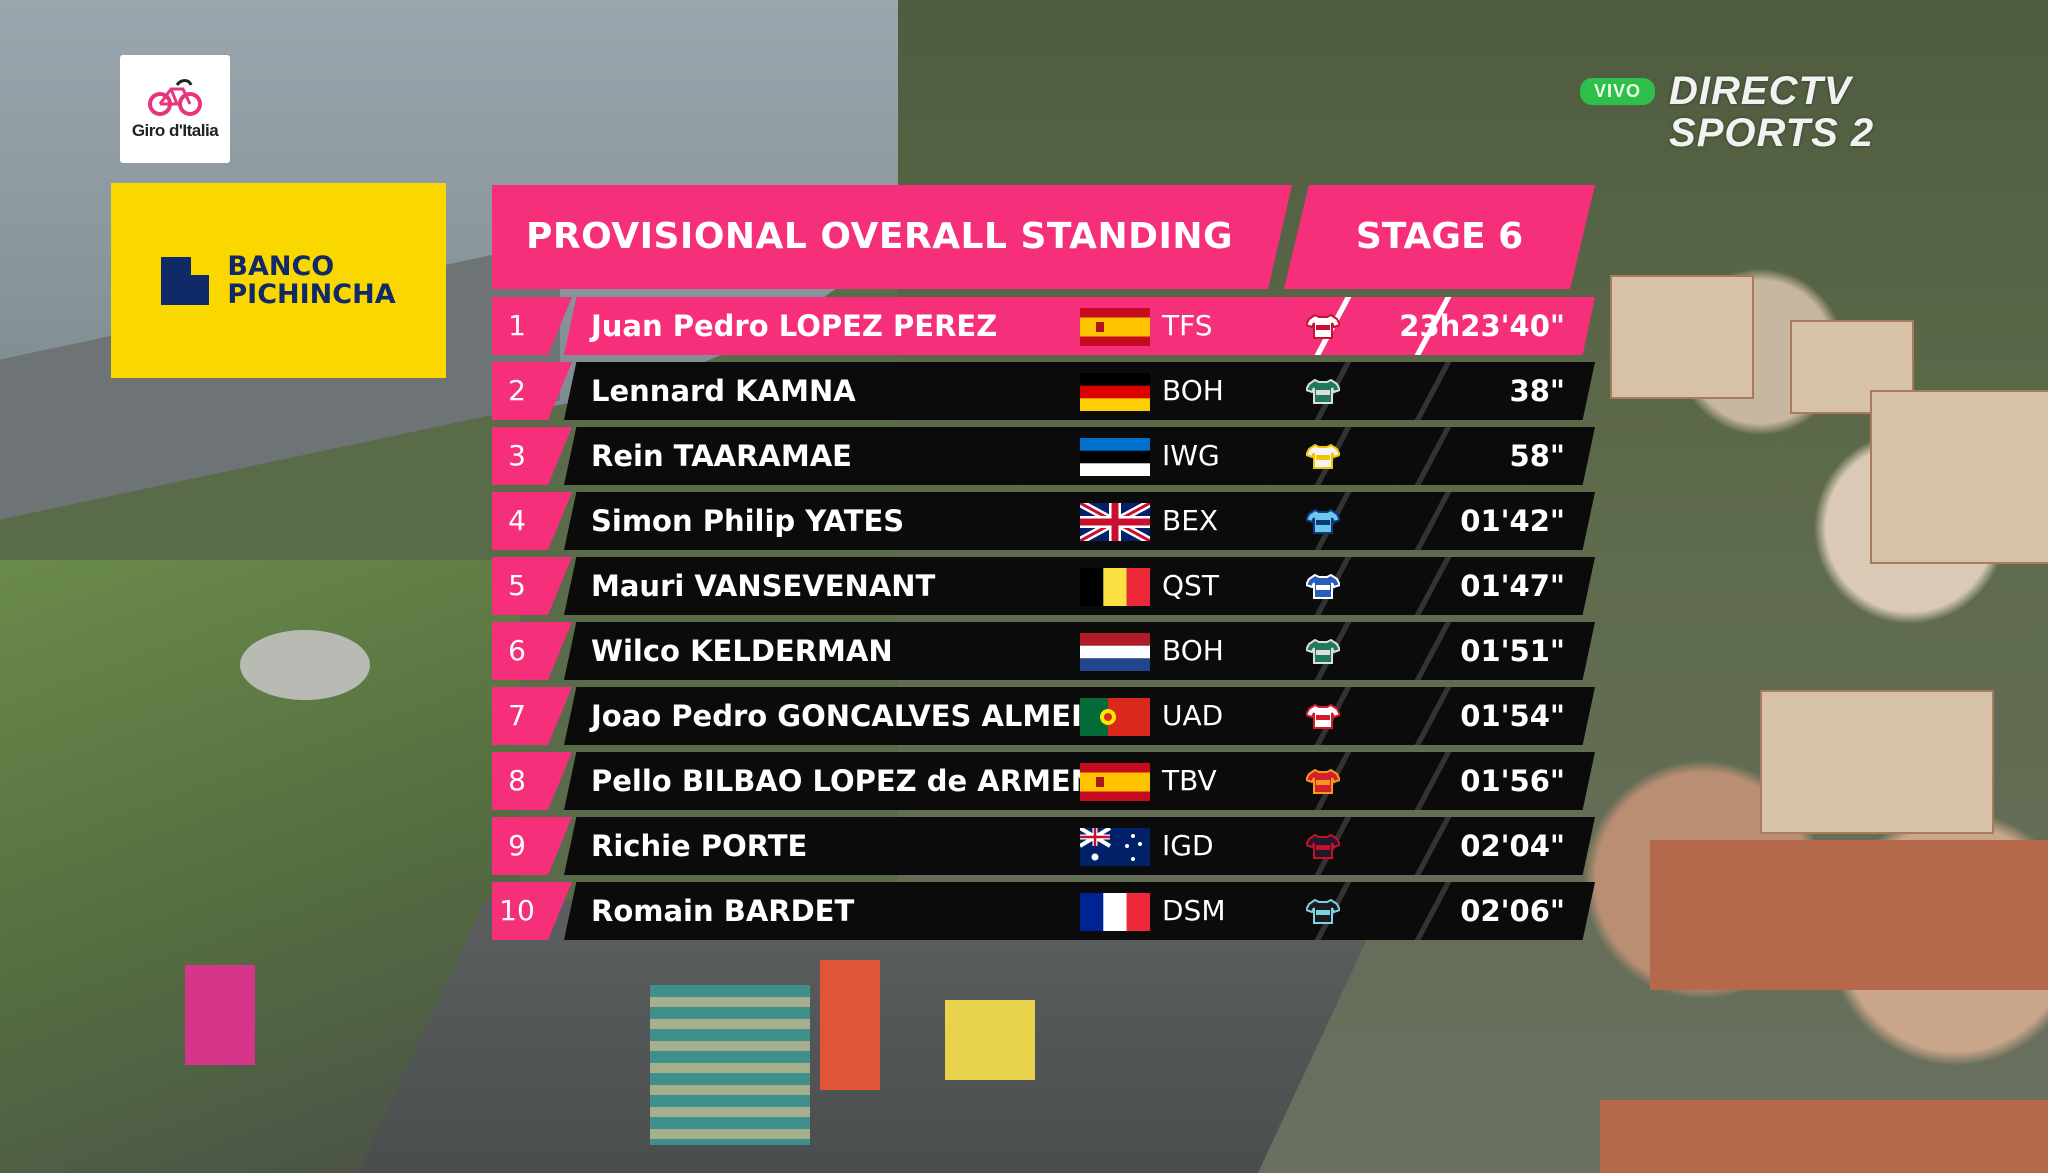  What do you see at coordinates (1512, 521) in the screenshot?
I see `gc-time: 01'42"` at bounding box center [1512, 521].